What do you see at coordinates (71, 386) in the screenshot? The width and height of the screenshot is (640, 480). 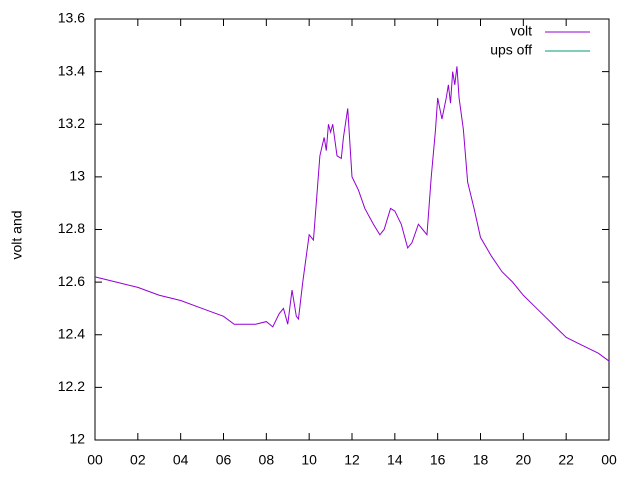 I see `y-tick-label: 12.2` at bounding box center [71, 386].